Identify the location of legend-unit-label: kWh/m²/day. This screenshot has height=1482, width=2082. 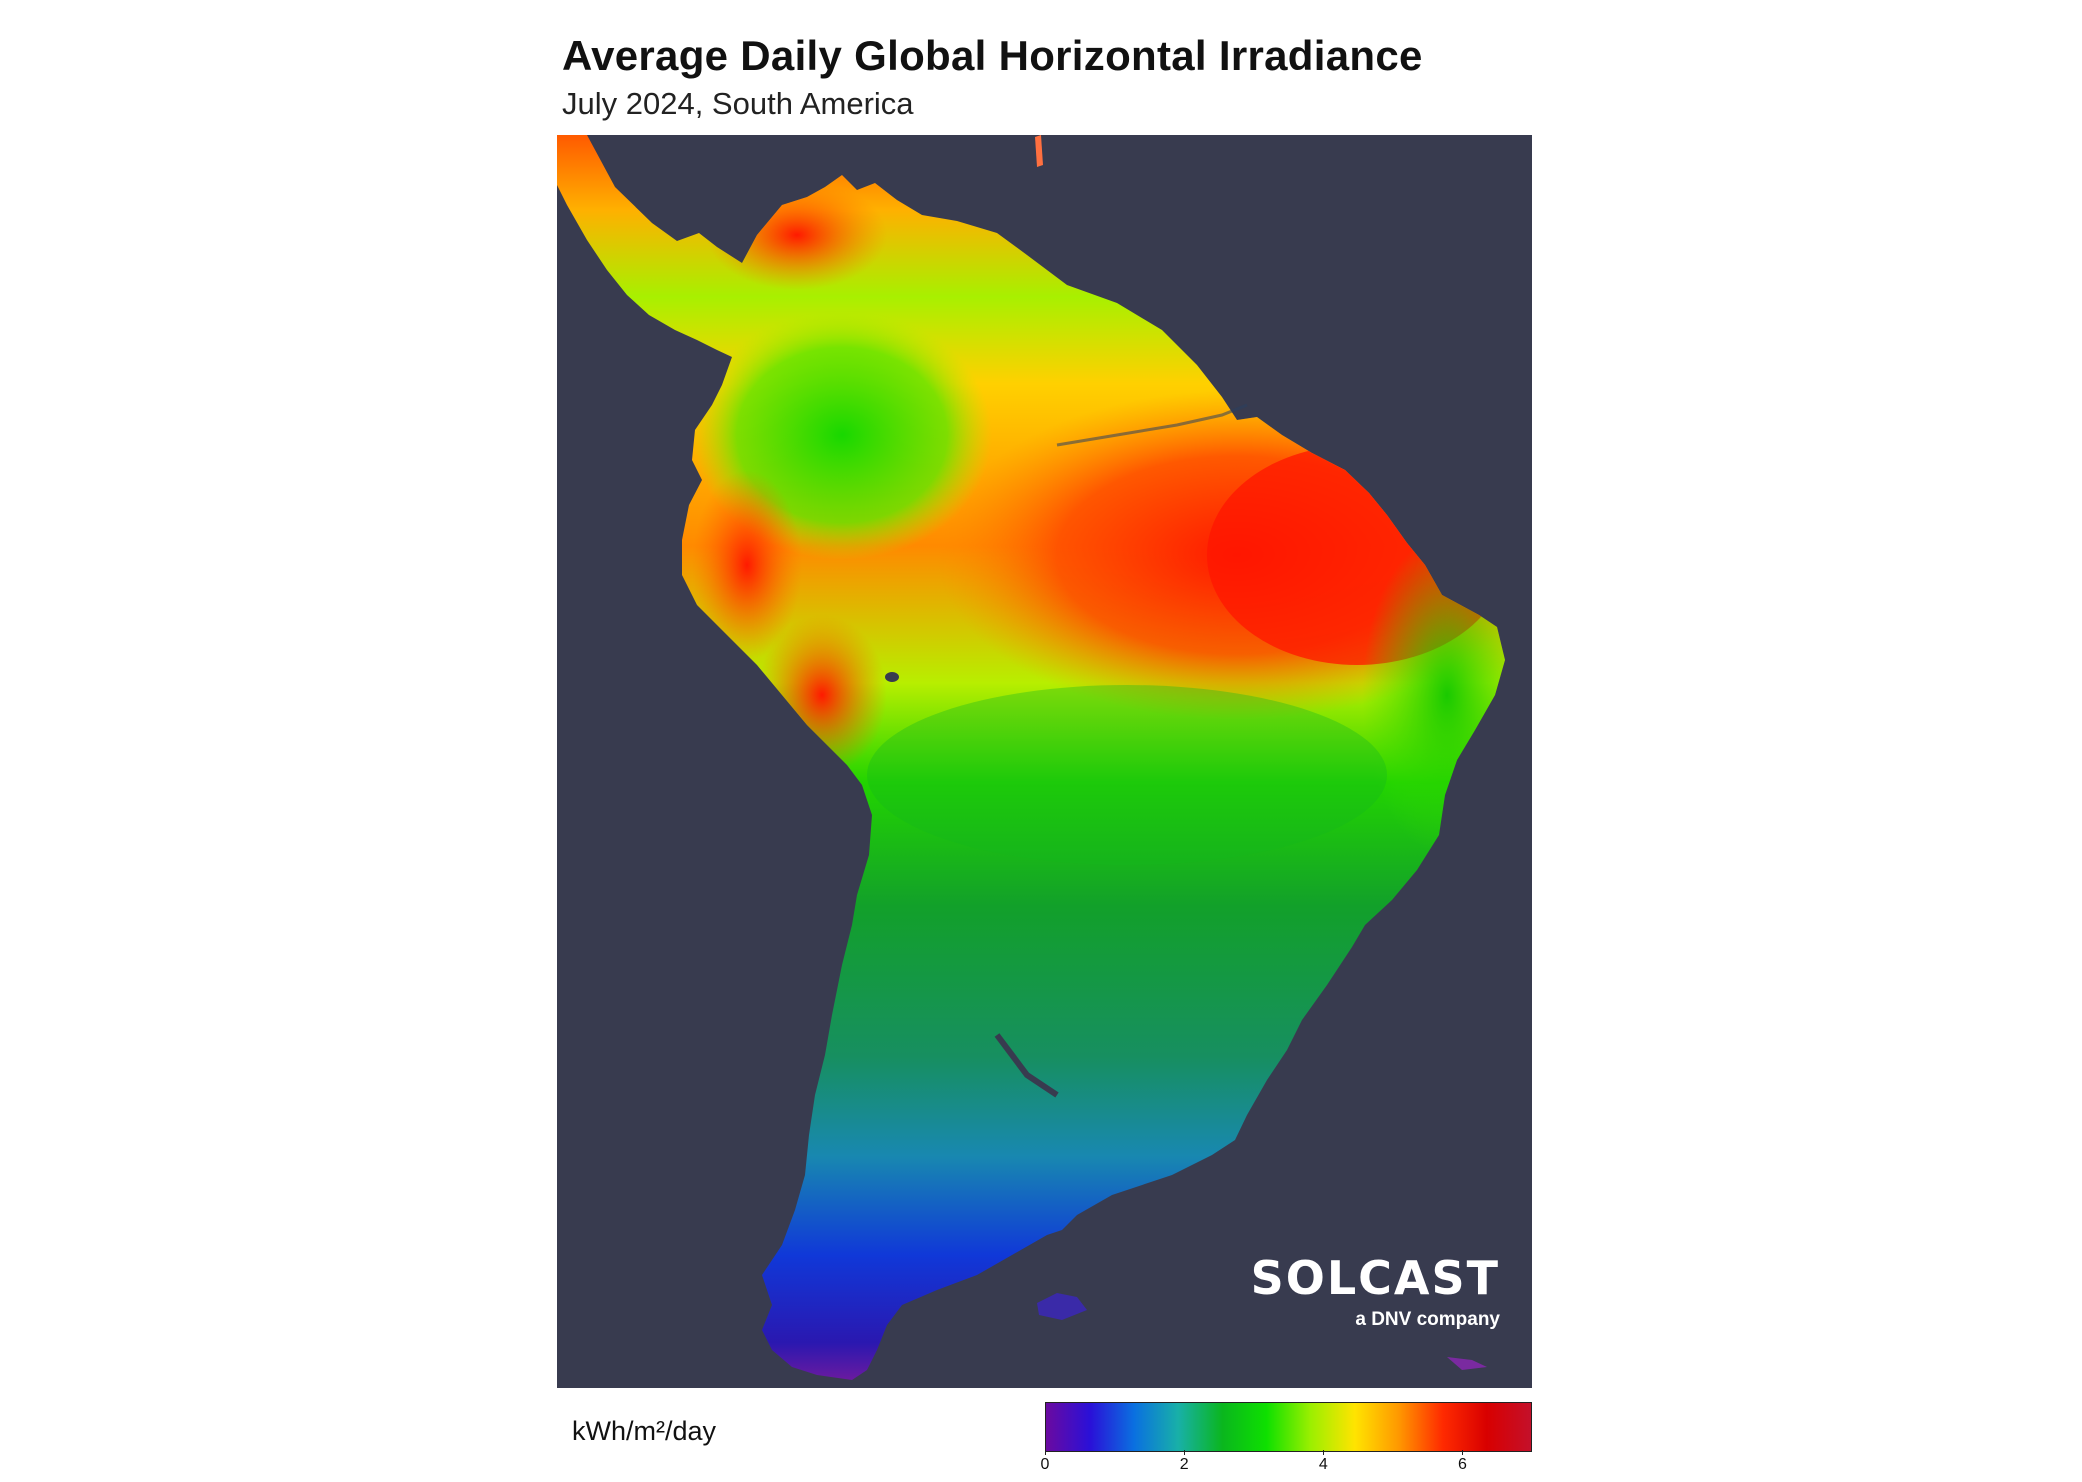
(644, 1431).